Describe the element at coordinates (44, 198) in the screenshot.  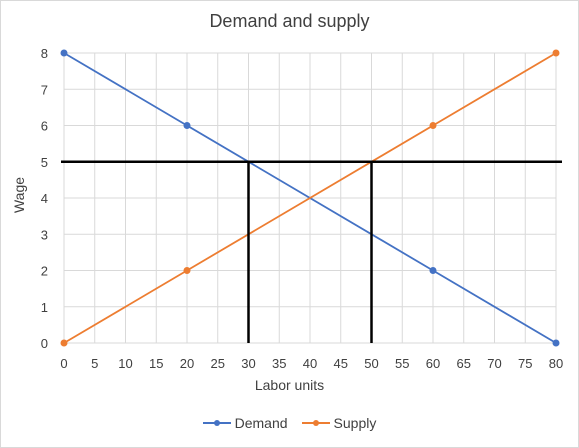
I see `y-tick-label-4: 4` at that location.